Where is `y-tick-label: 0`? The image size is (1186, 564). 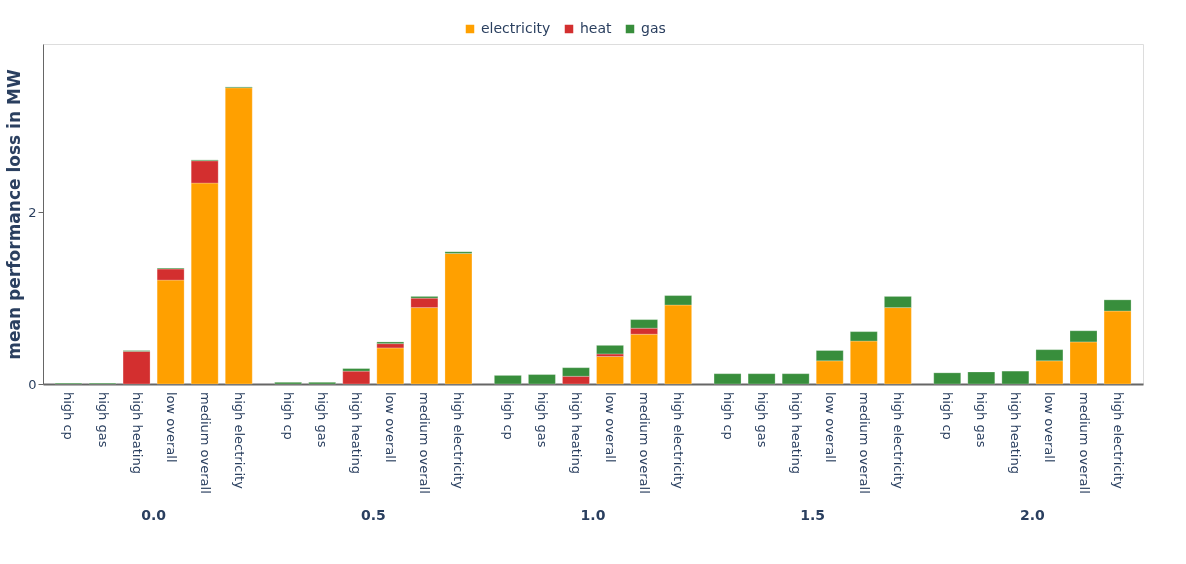
y-tick-label: 0 is located at coordinates (32, 384).